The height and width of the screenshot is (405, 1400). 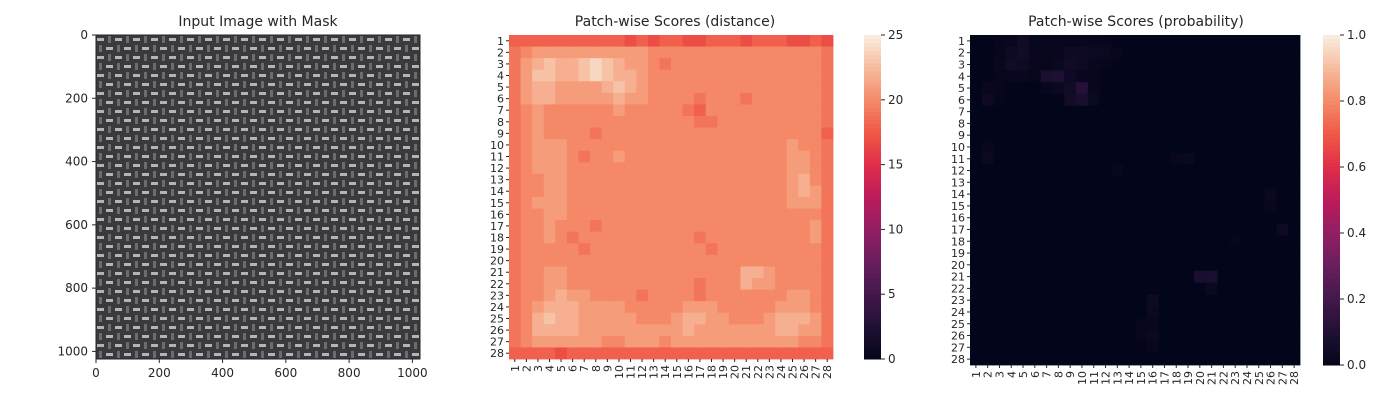 I want to click on colorbar-segment, so click(x=1331, y=301).